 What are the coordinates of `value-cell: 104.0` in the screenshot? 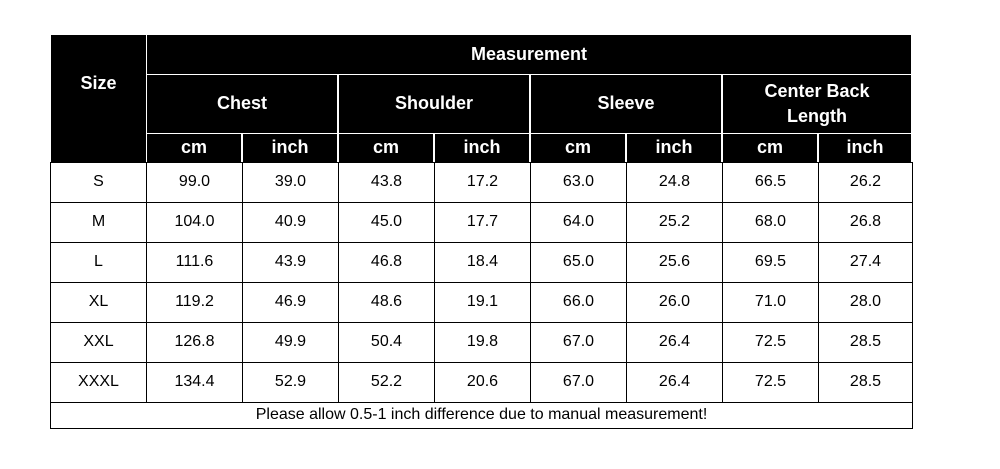 It's located at (194, 222).